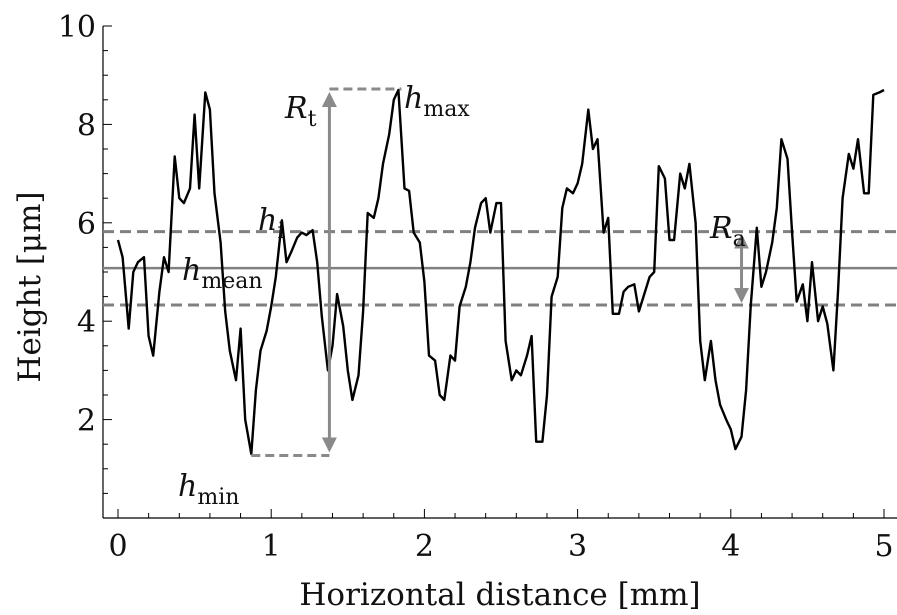  Describe the element at coordinates (577, 546) in the screenshot. I see `x-tick-label: 3` at that location.